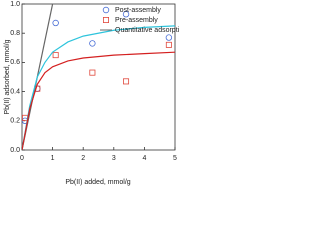  Describe the element at coordinates (15, 121) in the screenshot. I see `y-tick-label: 0.2` at that location.